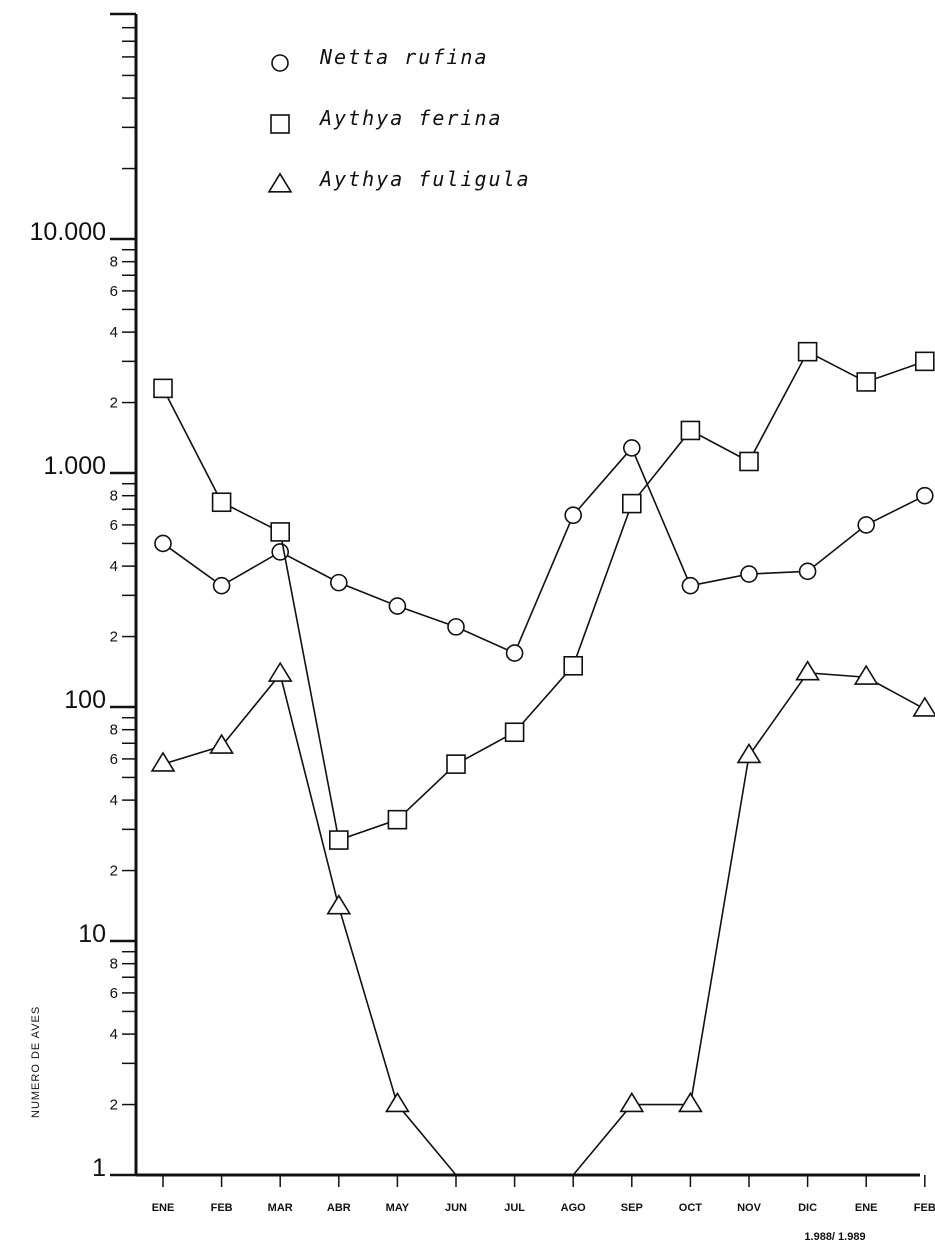 This screenshot has width=935, height=1242. What do you see at coordinates (92, 934) in the screenshot?
I see `y-major-tick-label: 10` at bounding box center [92, 934].